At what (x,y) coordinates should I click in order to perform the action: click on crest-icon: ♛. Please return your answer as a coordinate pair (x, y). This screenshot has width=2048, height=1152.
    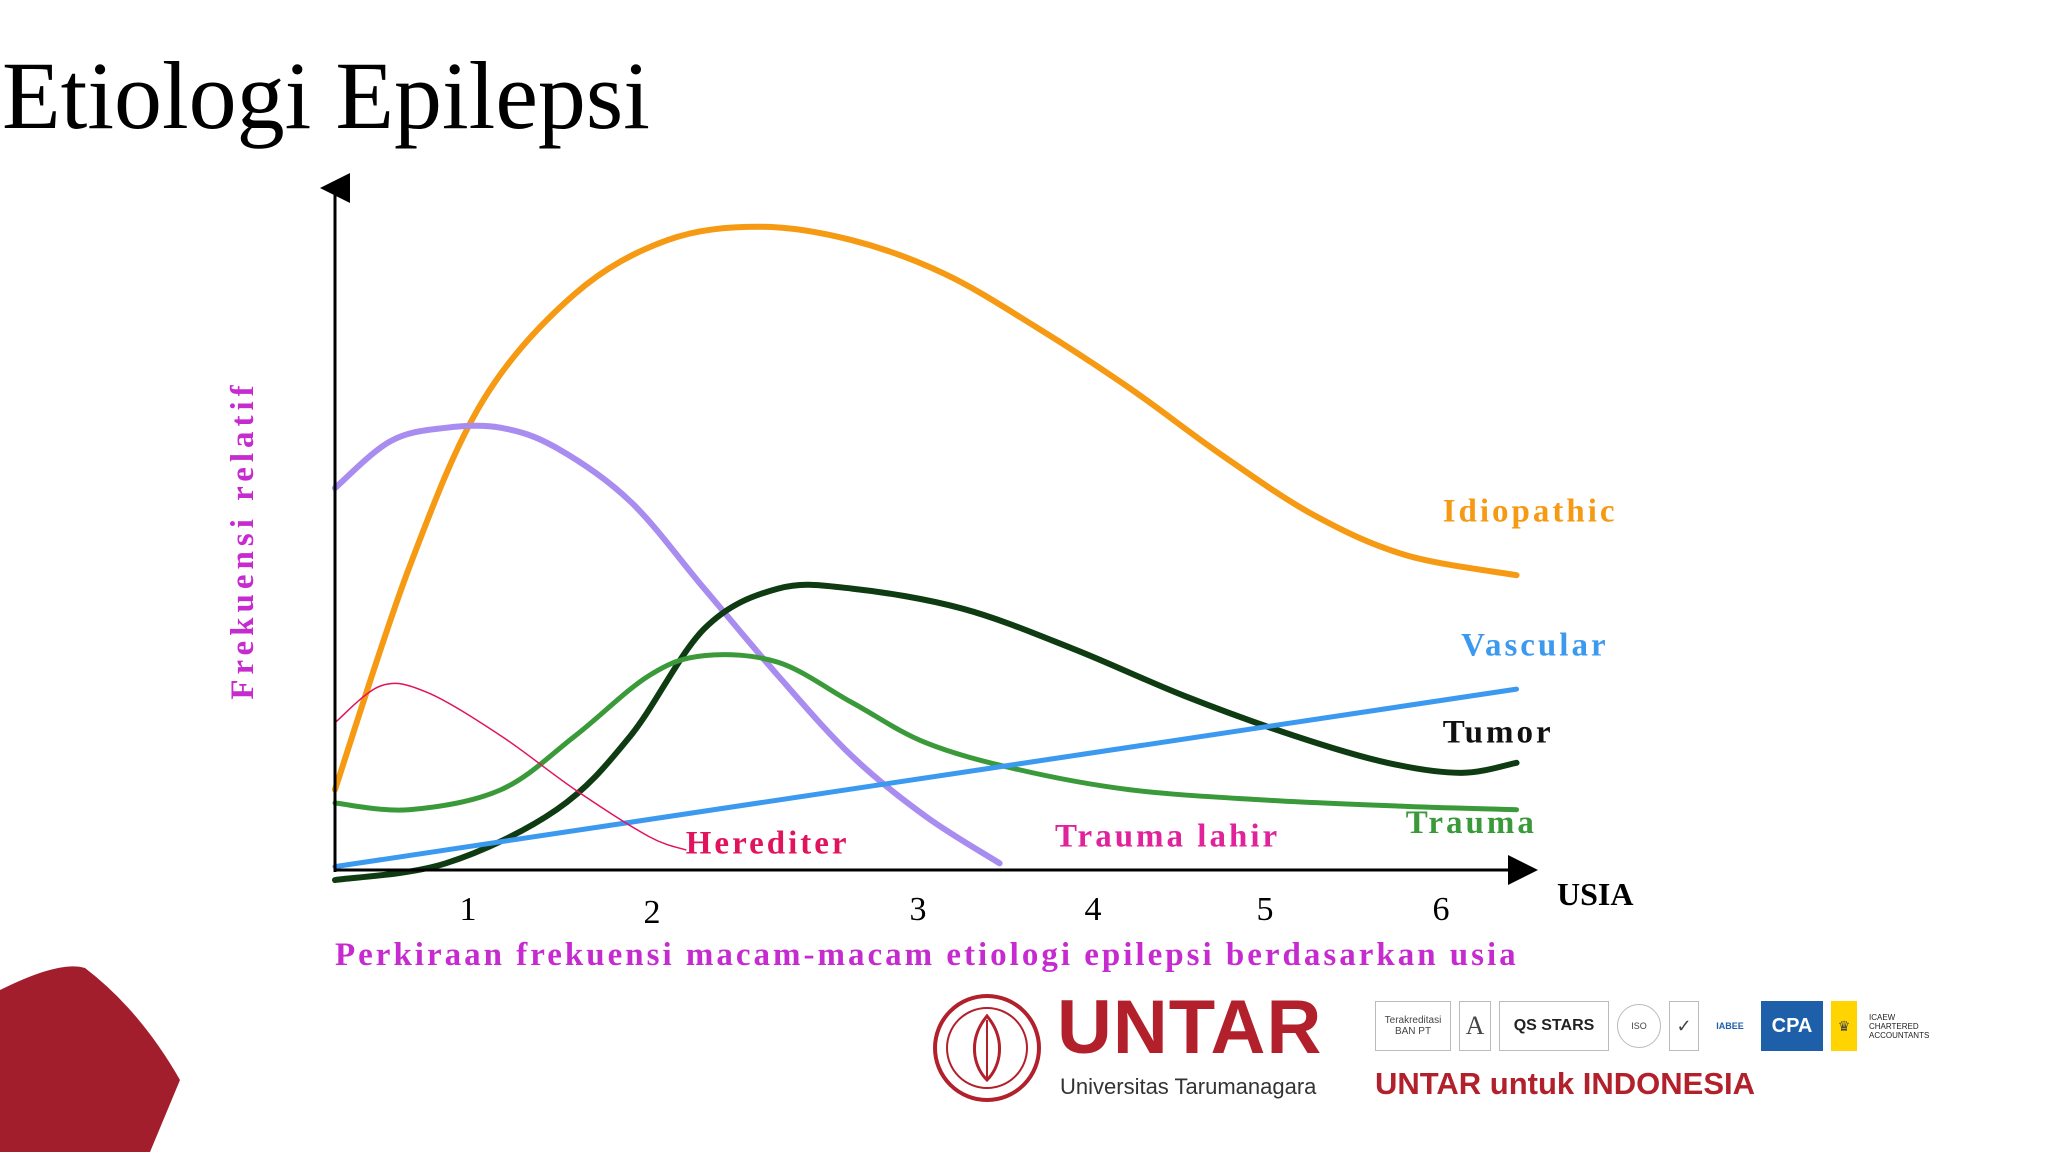
    Looking at the image, I should click on (1844, 1026).